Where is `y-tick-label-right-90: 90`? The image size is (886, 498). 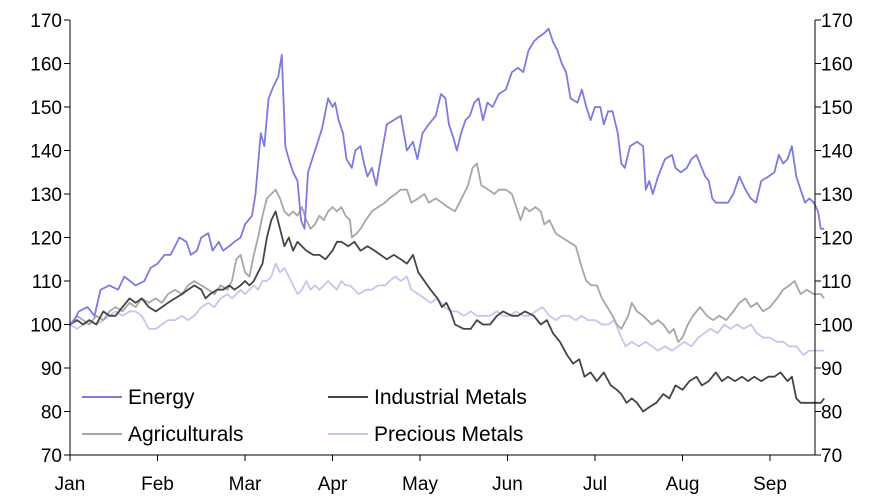
y-tick-label-right-90: 90 is located at coordinates (831, 369).